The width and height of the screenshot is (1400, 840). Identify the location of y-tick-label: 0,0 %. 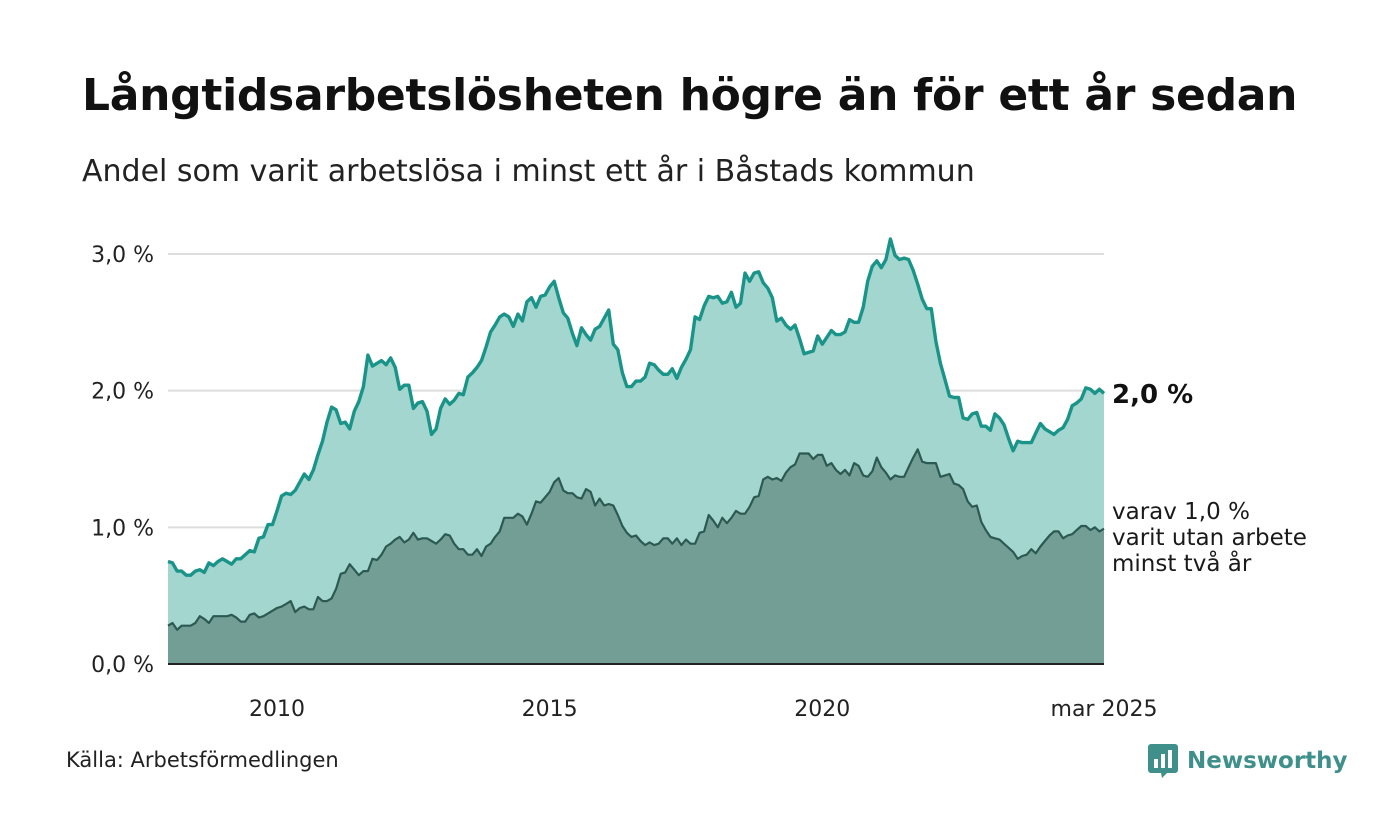
(122, 665).